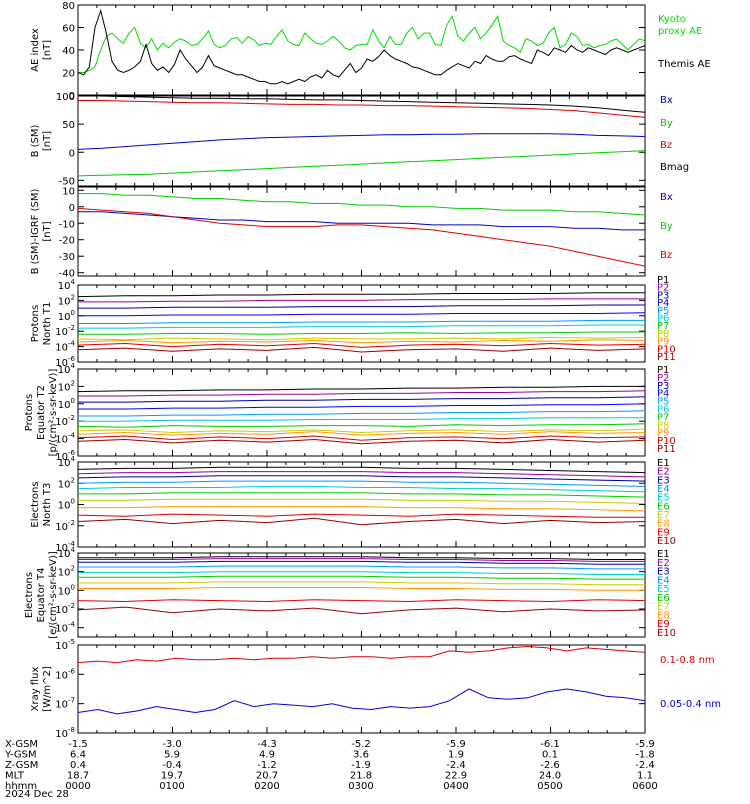  Describe the element at coordinates (78, 744) in the screenshot. I see `ephemeris-value: -1.5` at that location.